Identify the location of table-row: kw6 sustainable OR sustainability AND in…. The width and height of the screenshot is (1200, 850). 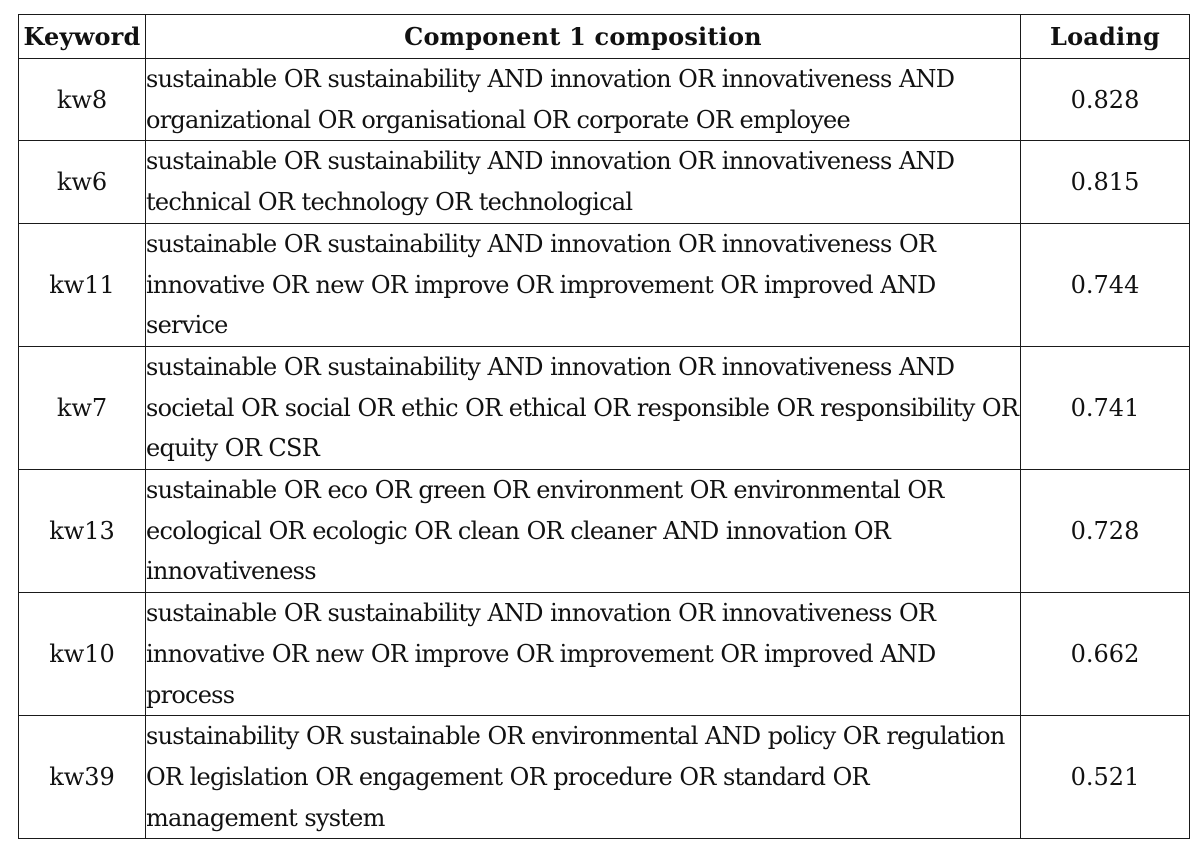
(604, 182).